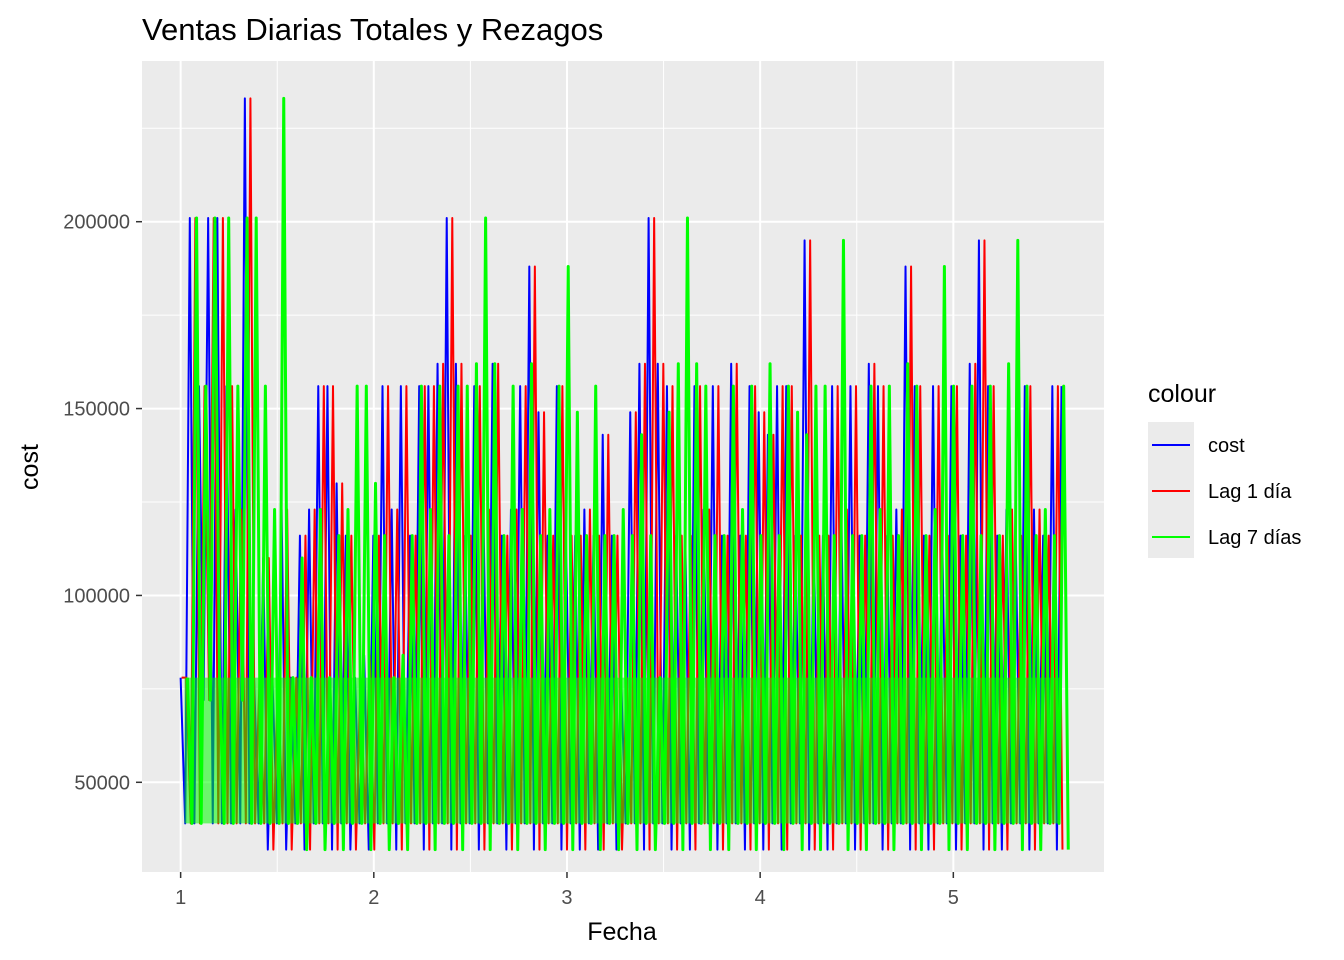 The image size is (1344, 960). What do you see at coordinates (372, 29) in the screenshot?
I see `chart-title: Ventas Diarias Totales y Rezagos` at bounding box center [372, 29].